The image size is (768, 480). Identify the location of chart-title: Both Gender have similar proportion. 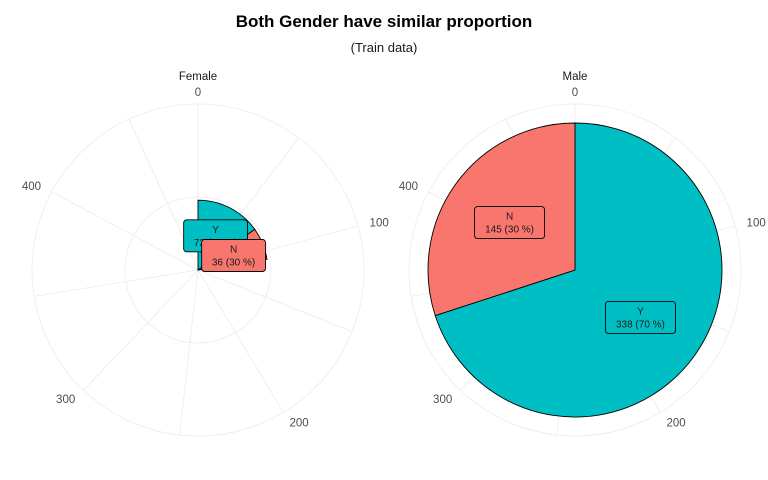
(384, 21).